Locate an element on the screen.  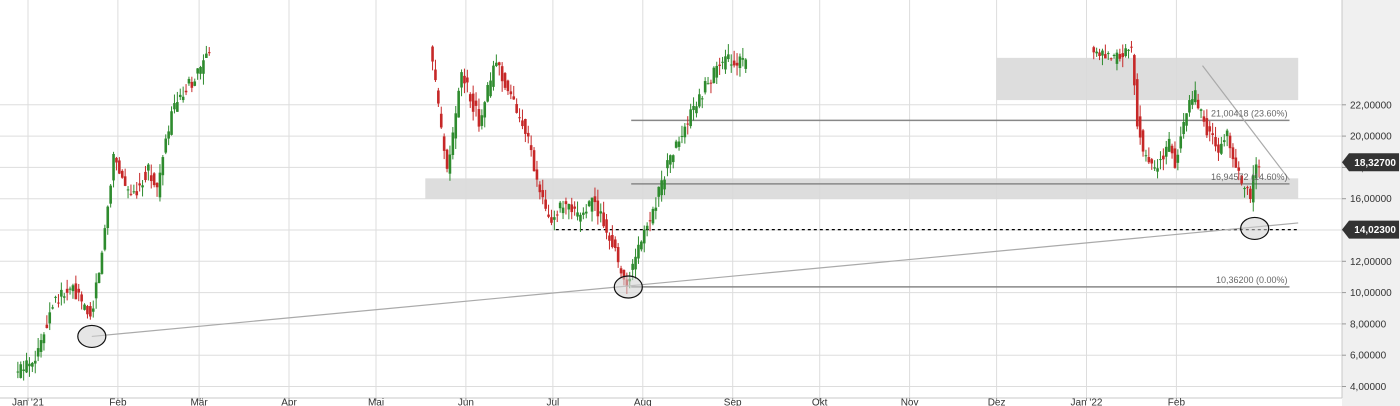
badge-shape-current-price is located at coordinates (1370, 162).